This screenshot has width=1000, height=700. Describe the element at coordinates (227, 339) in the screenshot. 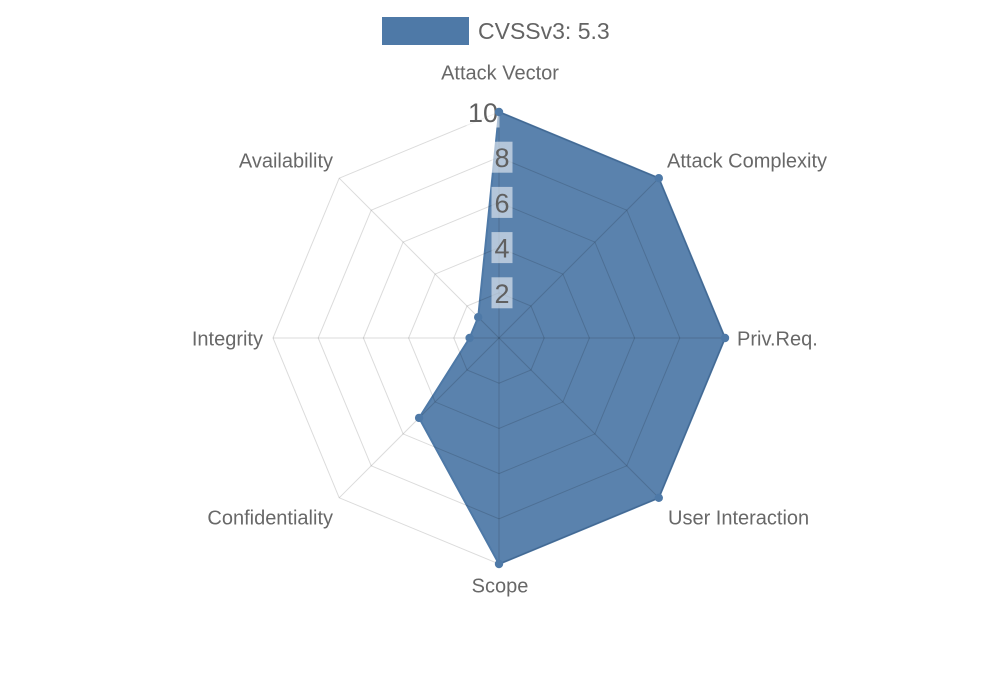

I see `axis-label-integrity: Integrity` at that location.